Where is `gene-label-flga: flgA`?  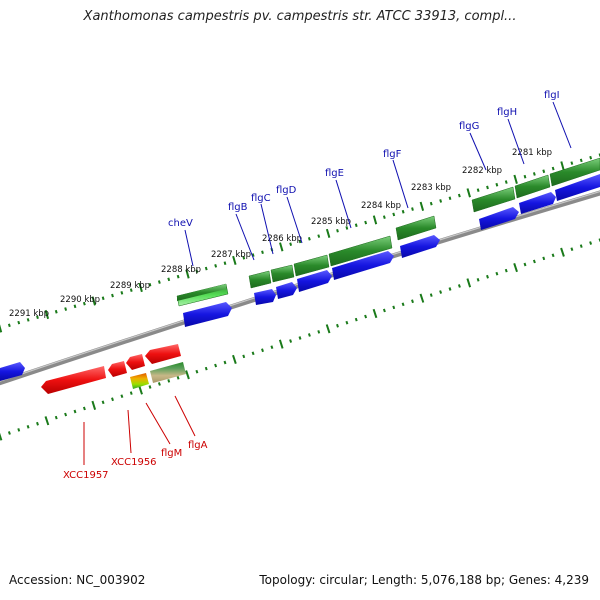
gene-label-flga: flgA is located at coordinates (198, 445).